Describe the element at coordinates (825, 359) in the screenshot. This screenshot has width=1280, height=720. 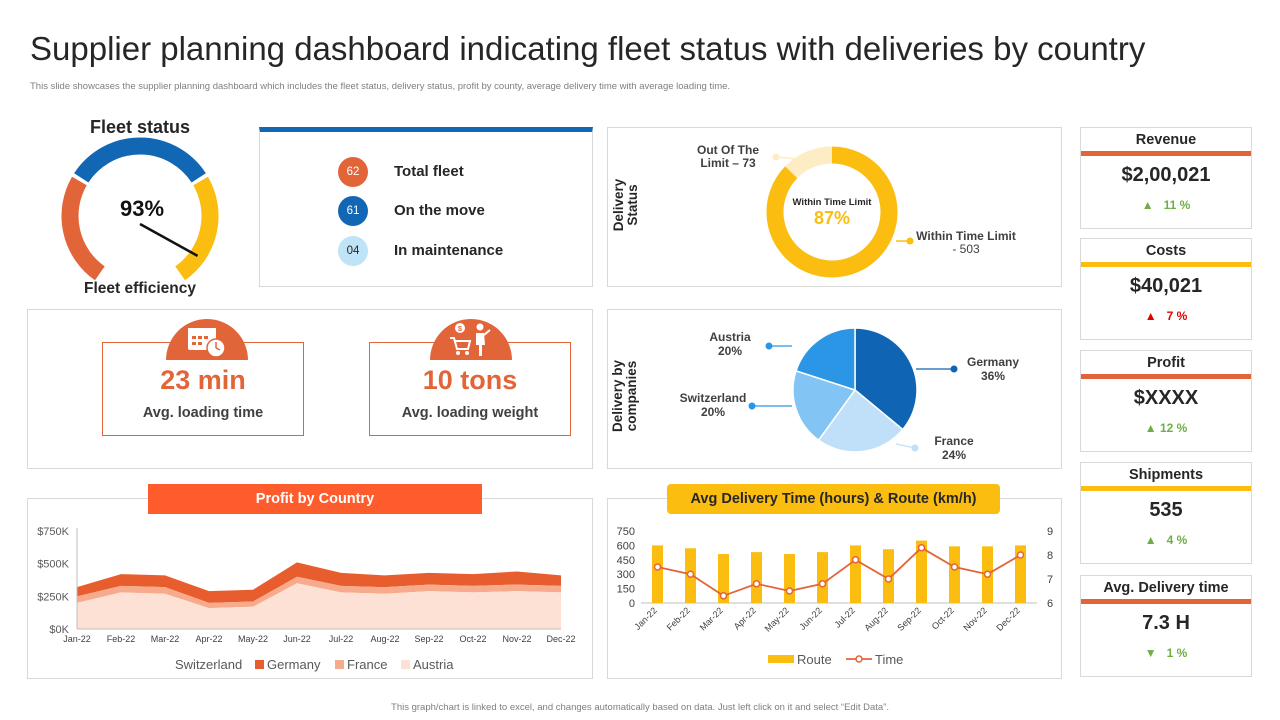
I see `pie-slice-austria` at that location.